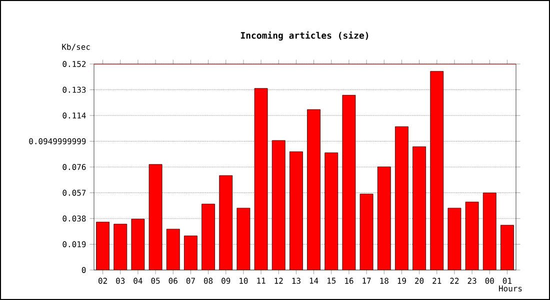  Describe the element at coordinates (304, 36) in the screenshot. I see `chart-title: Incoming articles (size)` at that location.